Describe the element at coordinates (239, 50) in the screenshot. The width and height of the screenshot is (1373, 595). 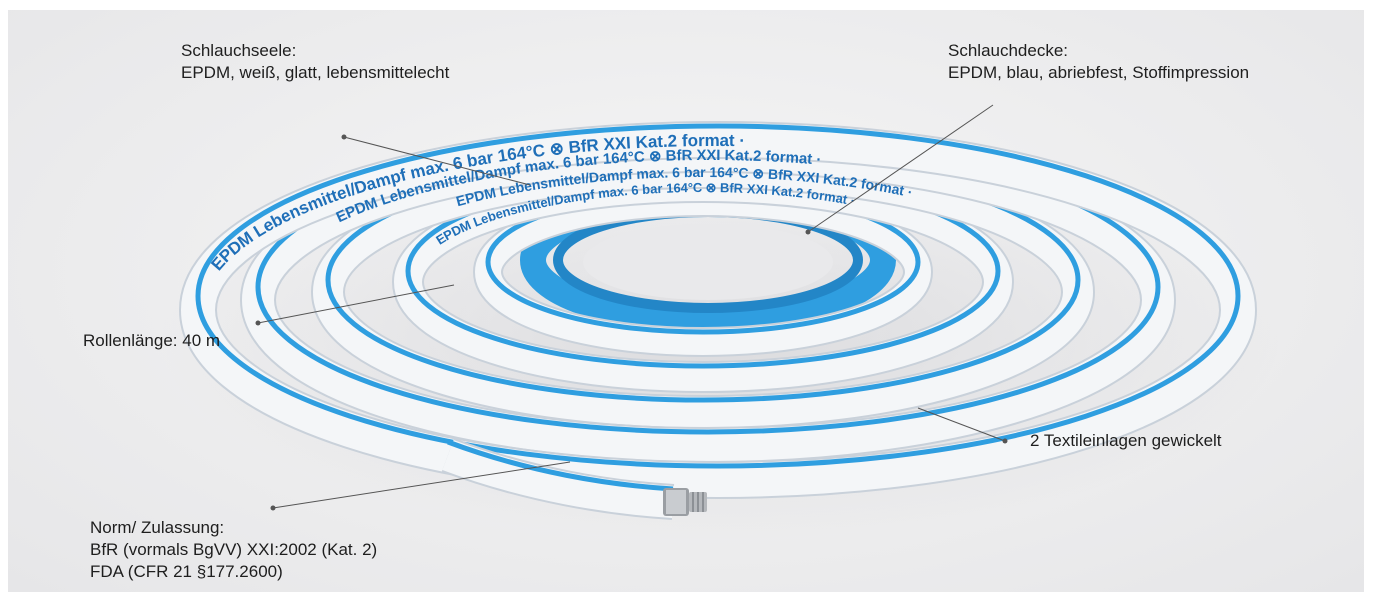
I see `callout-schlauchseele-title: Schlauchseele:` at that location.